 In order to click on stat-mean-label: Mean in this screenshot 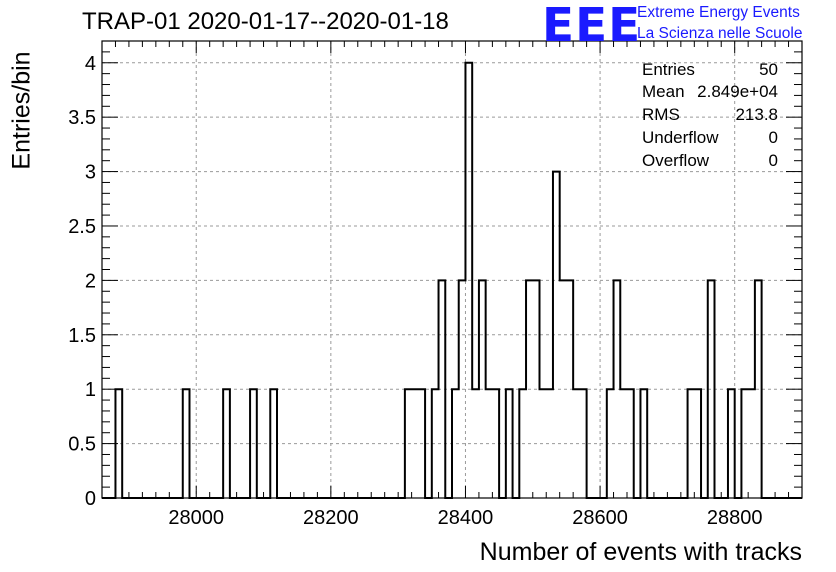, I will do `click(663, 91)`.